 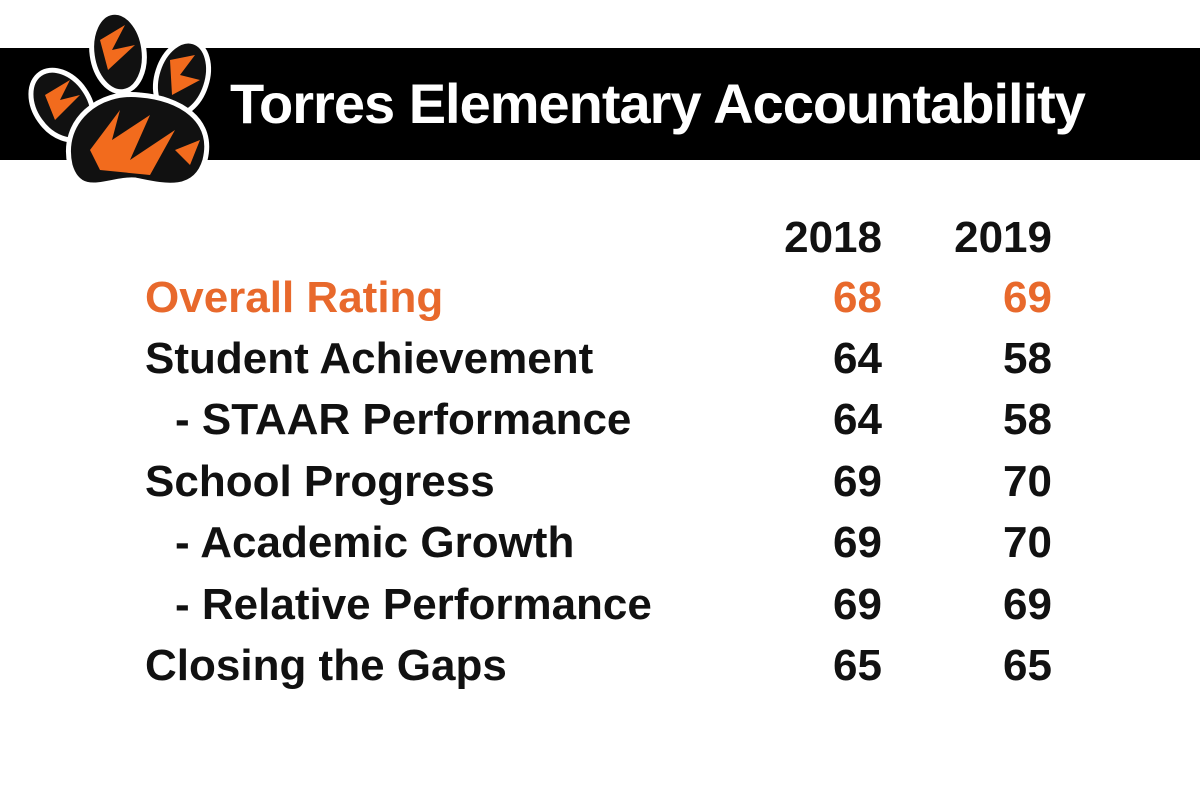 What do you see at coordinates (326, 665) in the screenshot?
I see `row-label: Closing the Gaps` at bounding box center [326, 665].